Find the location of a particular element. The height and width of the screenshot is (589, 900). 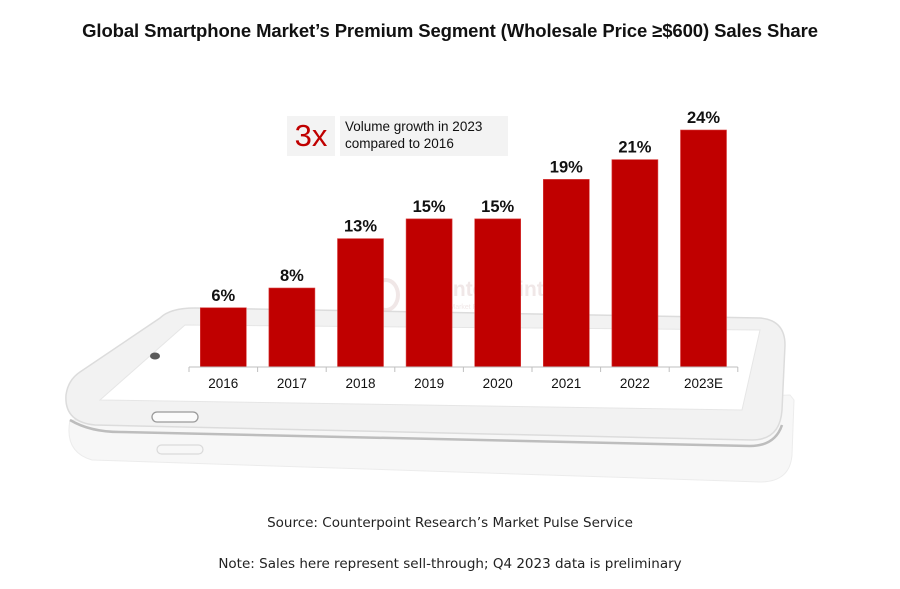

x-tick-label-2020: 2020 is located at coordinates (498, 383).